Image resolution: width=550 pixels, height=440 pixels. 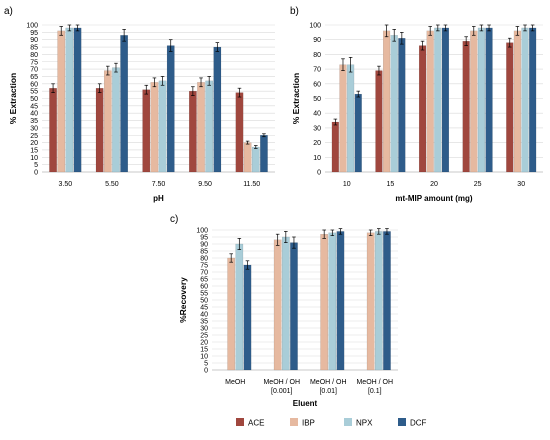 I want to click on panel-b-ytick-label: 80, so click(x=317, y=55).